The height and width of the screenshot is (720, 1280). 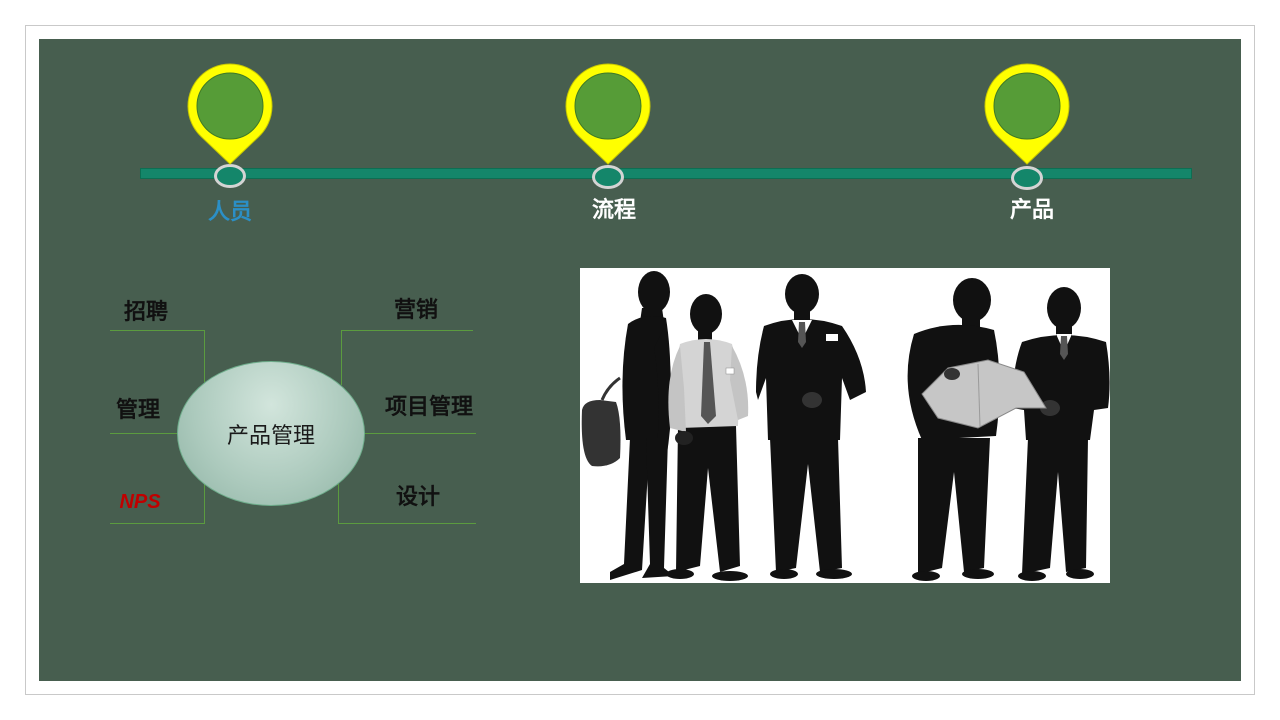 What do you see at coordinates (979, 395) in the screenshot?
I see `paper-fold` at bounding box center [979, 395].